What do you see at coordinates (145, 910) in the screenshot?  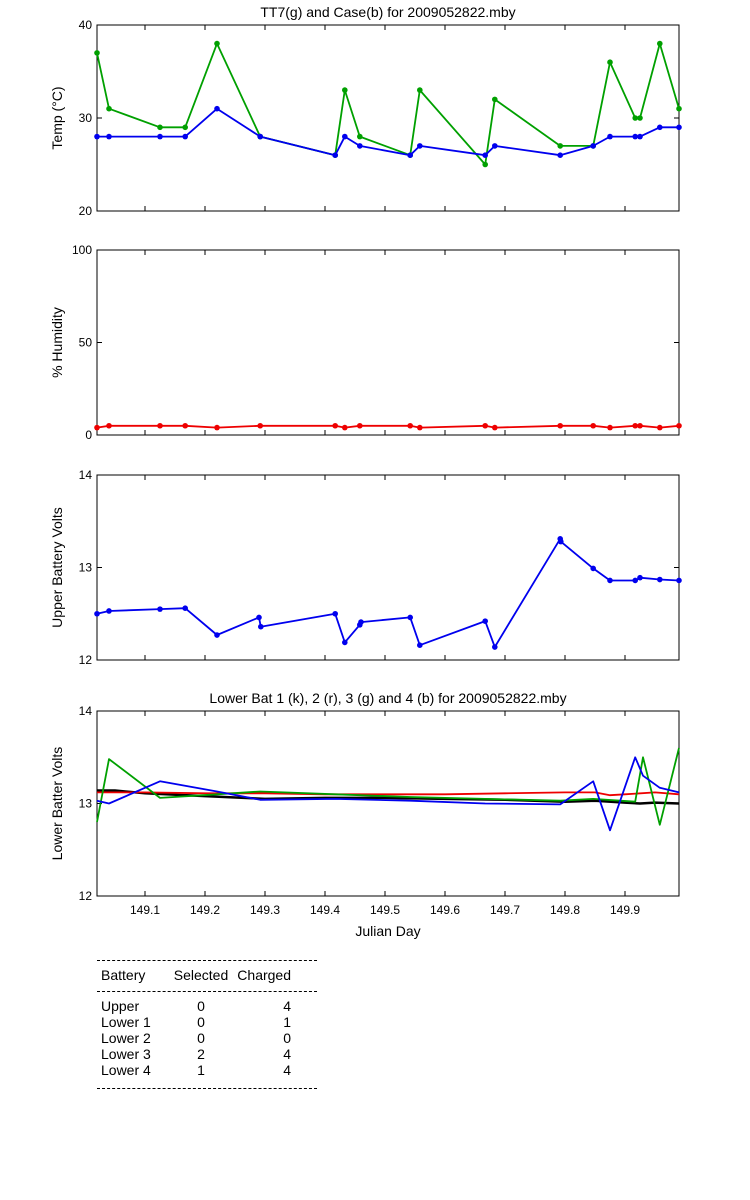 I see `x-tick-label: 149.1` at bounding box center [145, 910].